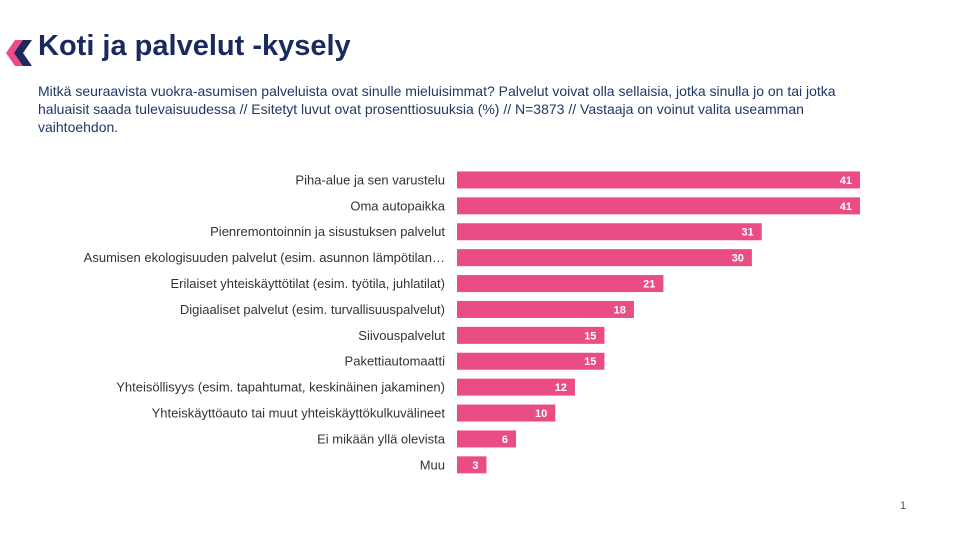  I want to click on value-label: 3, so click(475, 466).